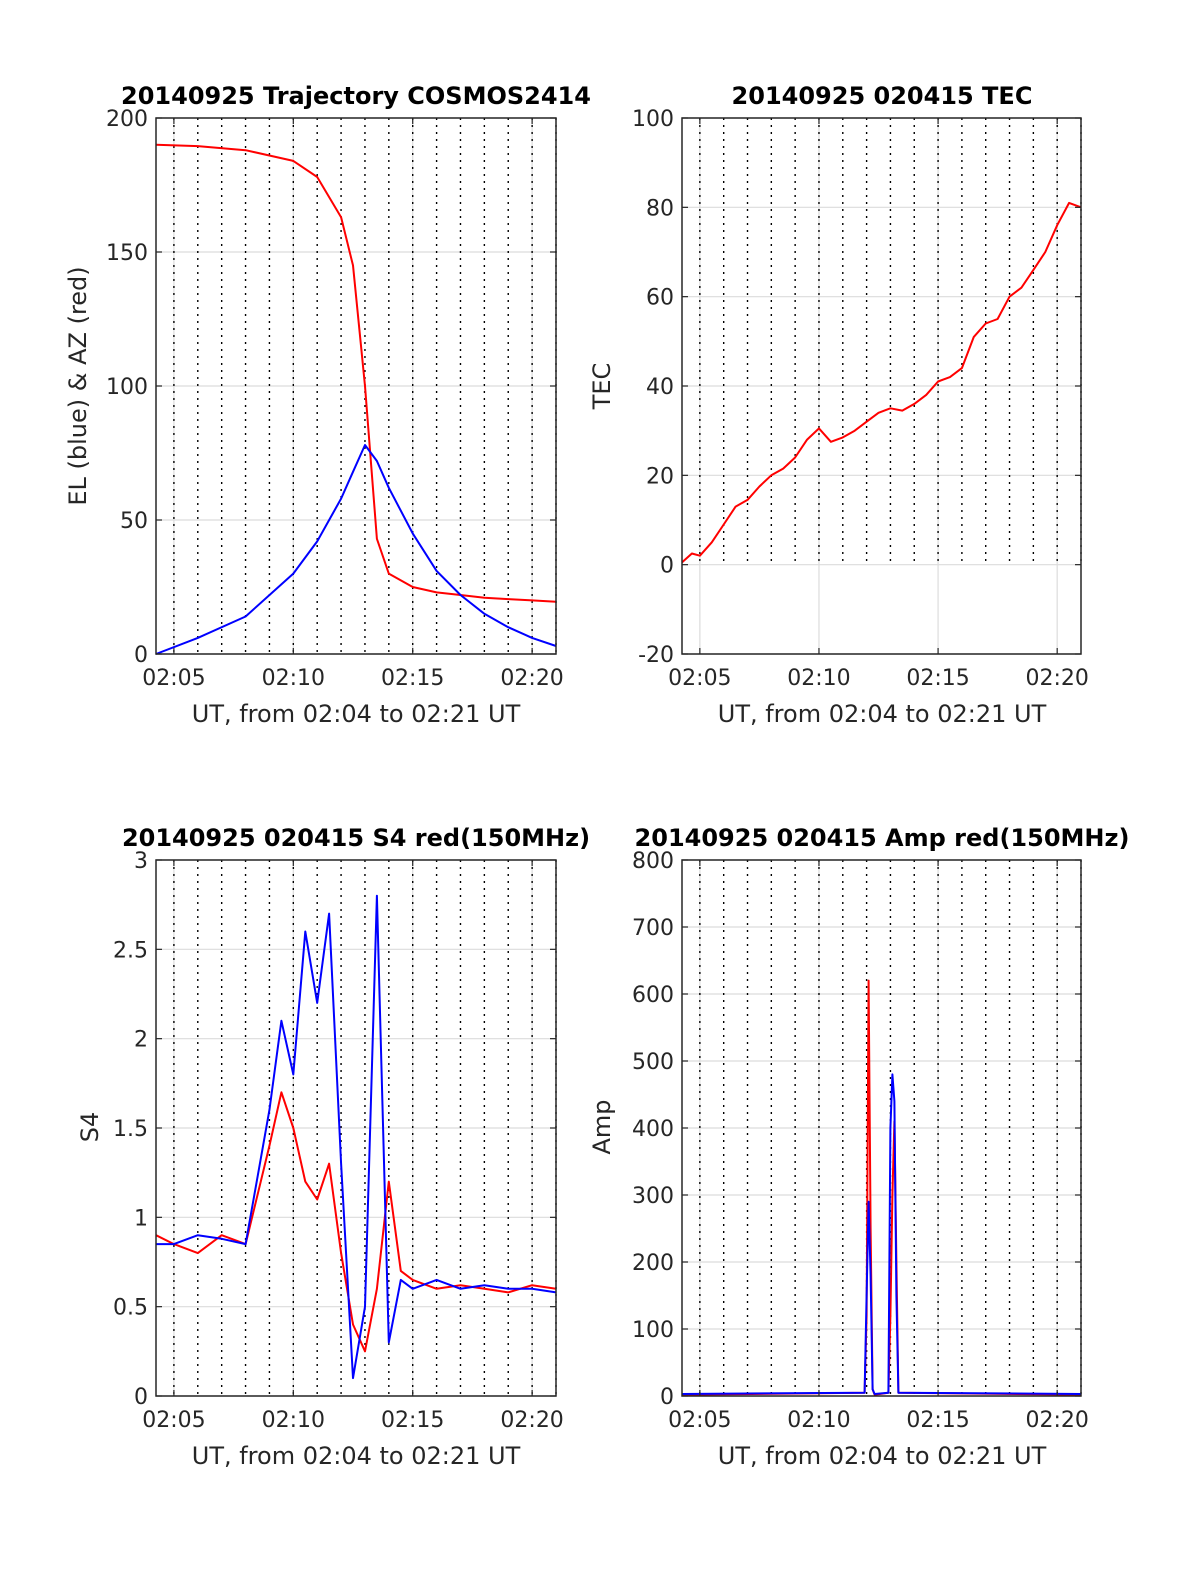 The image size is (1200, 1575). I want to click on tec-xtick-label: 02:15, so click(937, 678).